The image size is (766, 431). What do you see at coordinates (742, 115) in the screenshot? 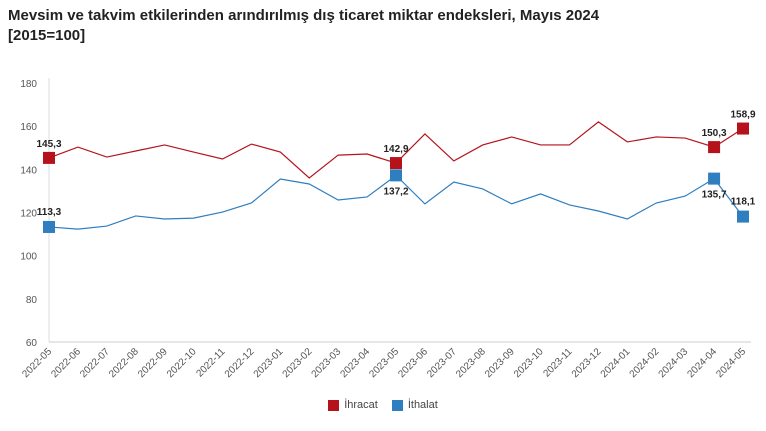
I see `data-label: 158,9` at bounding box center [742, 115].